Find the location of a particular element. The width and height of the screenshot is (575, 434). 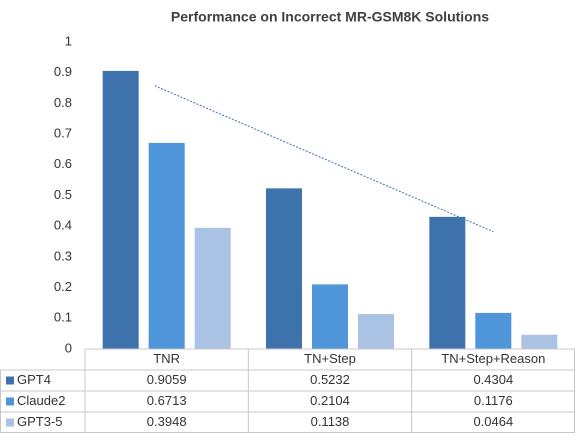

table-value: 0.1176 is located at coordinates (493, 400).